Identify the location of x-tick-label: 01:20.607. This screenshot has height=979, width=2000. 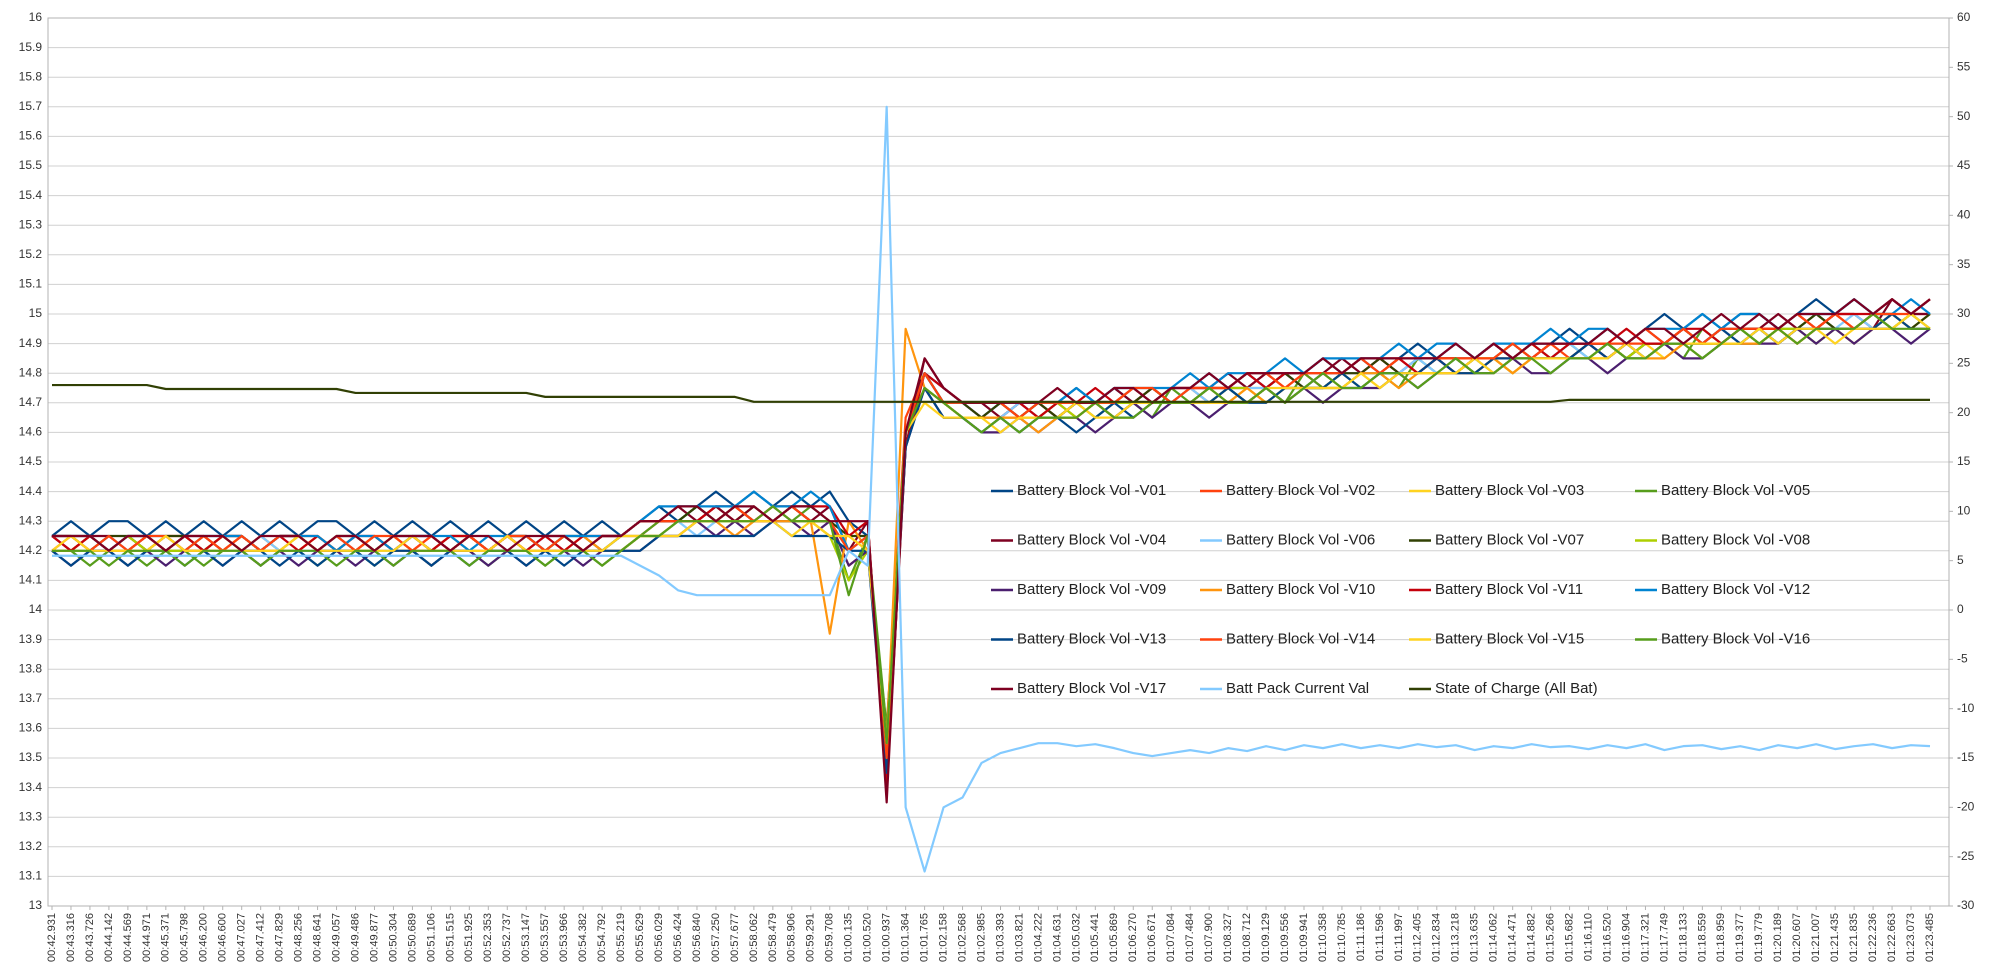
(1797, 937).